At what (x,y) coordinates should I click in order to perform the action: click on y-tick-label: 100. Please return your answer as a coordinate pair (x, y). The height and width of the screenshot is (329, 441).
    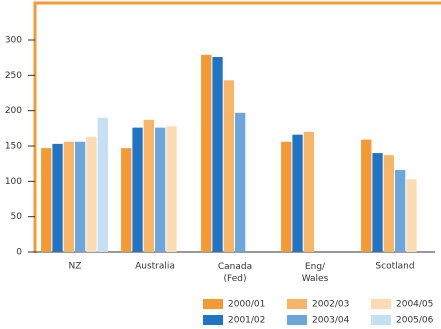
    Looking at the image, I should click on (13, 182).